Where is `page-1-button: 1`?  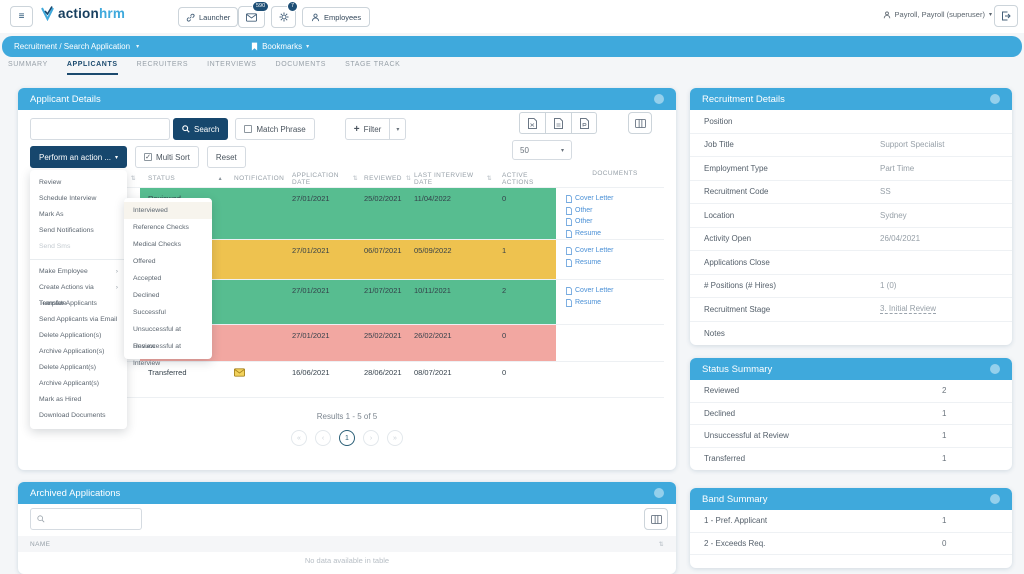
page-1-button: 1 is located at coordinates (347, 438).